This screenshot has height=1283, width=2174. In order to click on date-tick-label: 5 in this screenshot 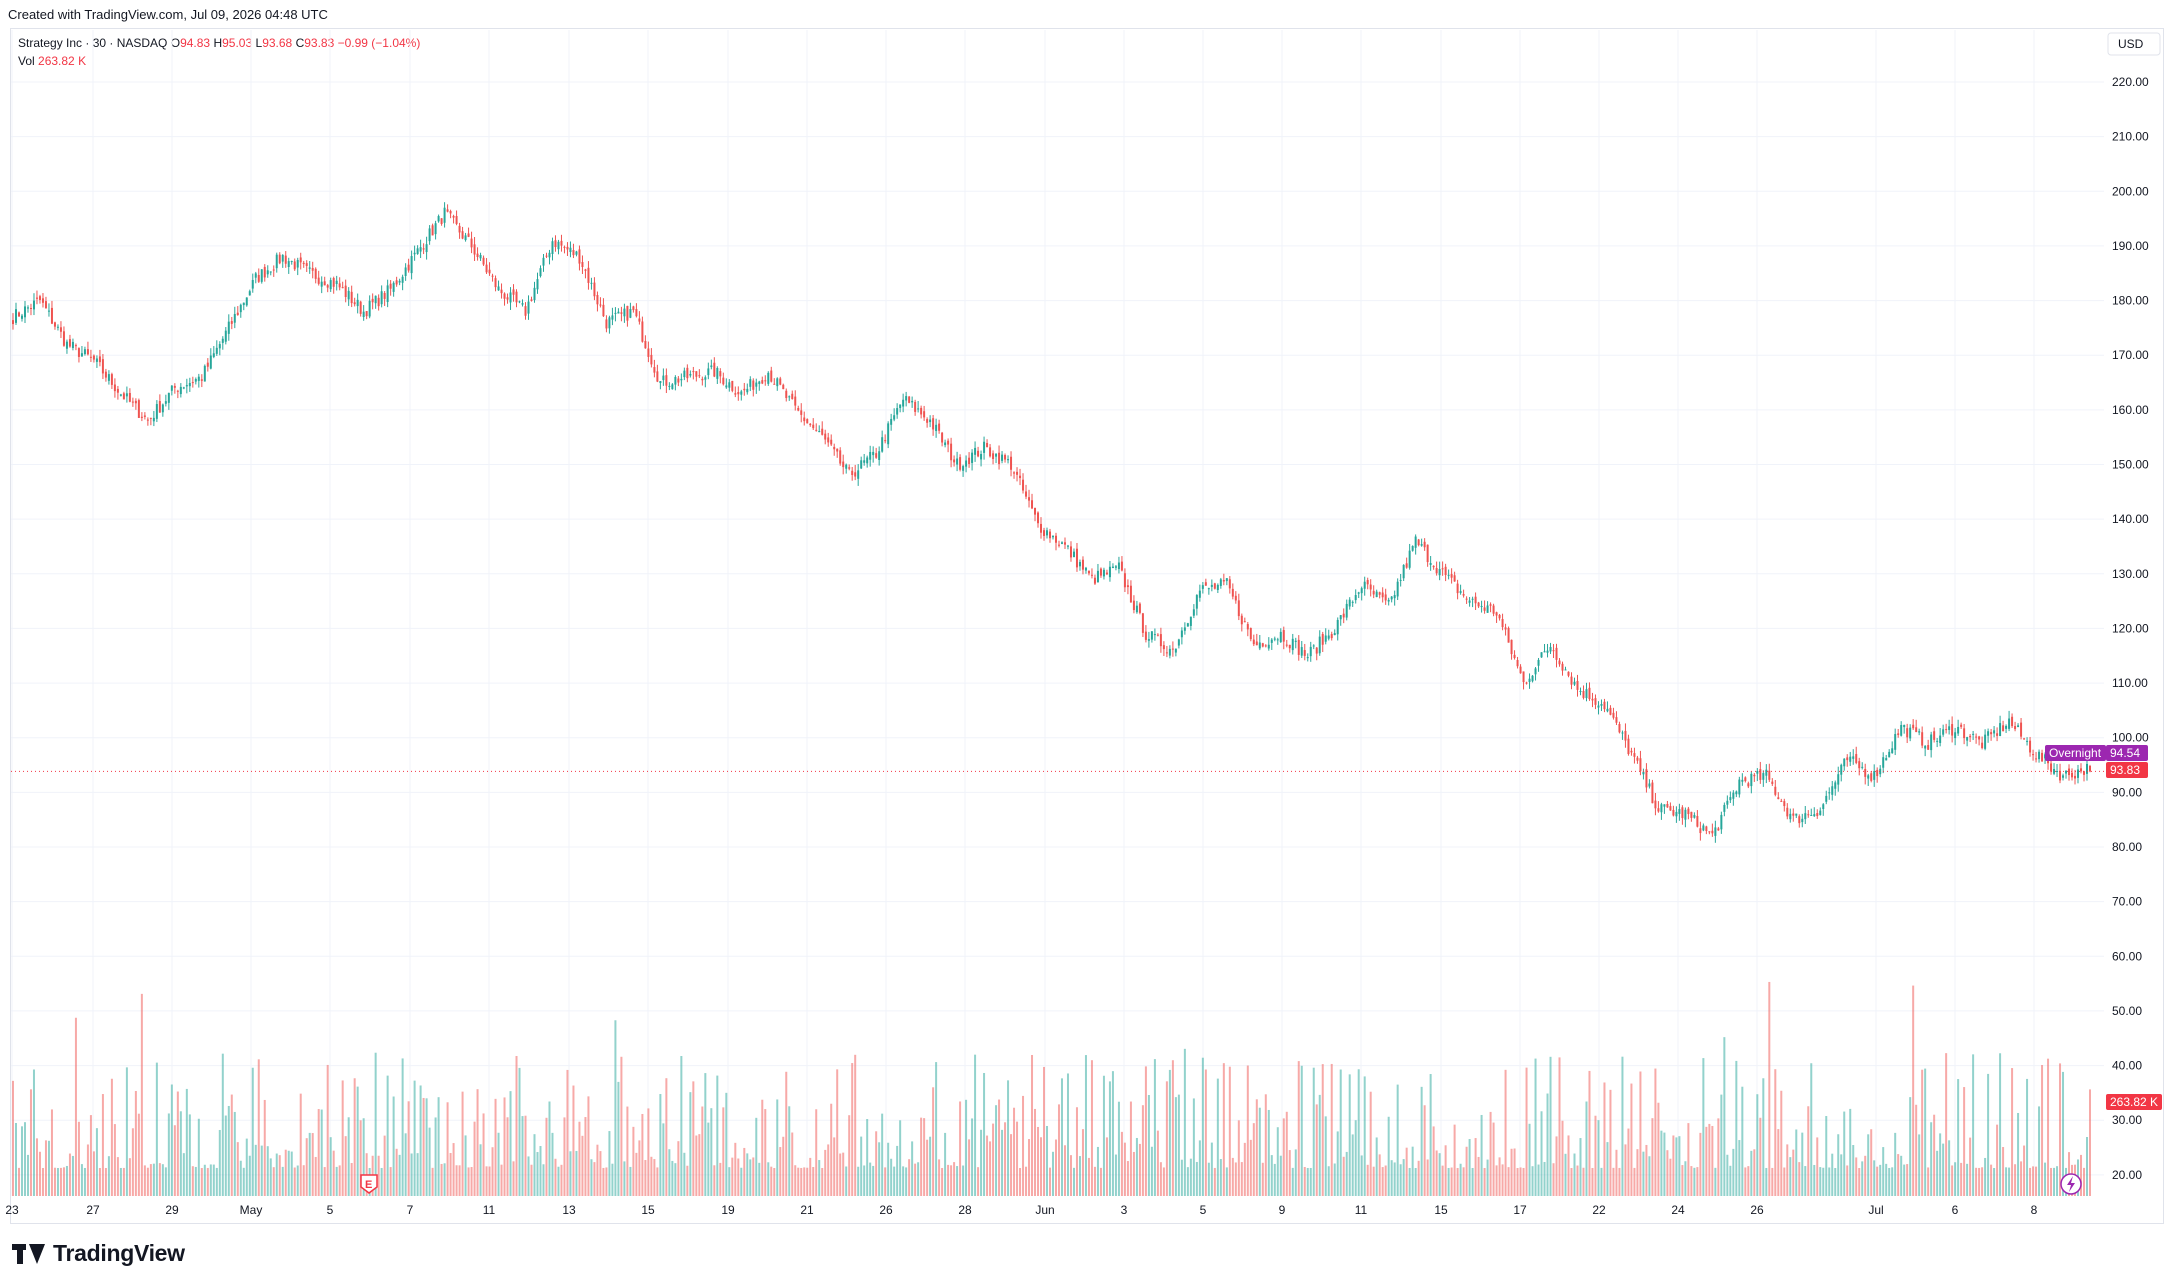, I will do `click(330, 1210)`.